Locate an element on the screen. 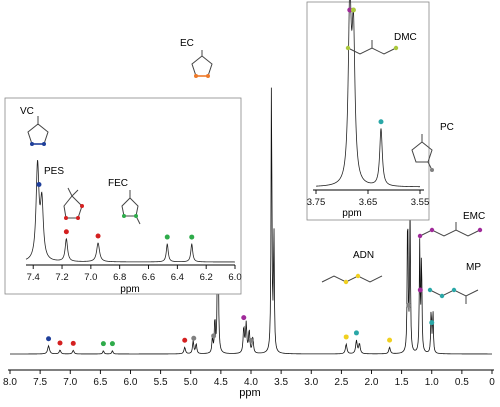  inset-1-x-tick-label-6: 6.2 is located at coordinates (206, 277).